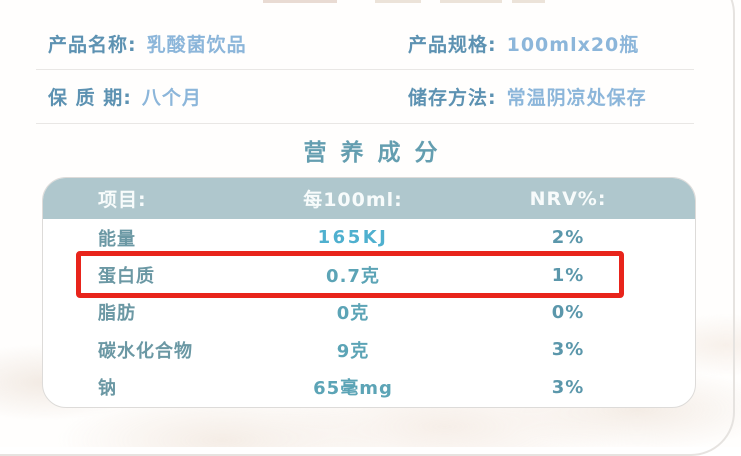 This screenshot has width=741, height=456. I want to click on nutrition-title: 营养成分, so click(377, 153).